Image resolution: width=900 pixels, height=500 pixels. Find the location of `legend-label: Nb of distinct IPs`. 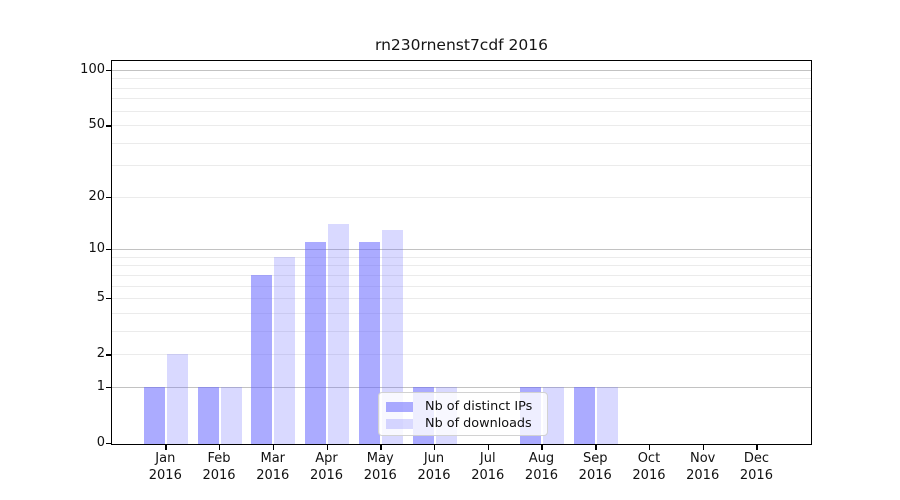

legend-label: Nb of distinct IPs is located at coordinates (479, 406).